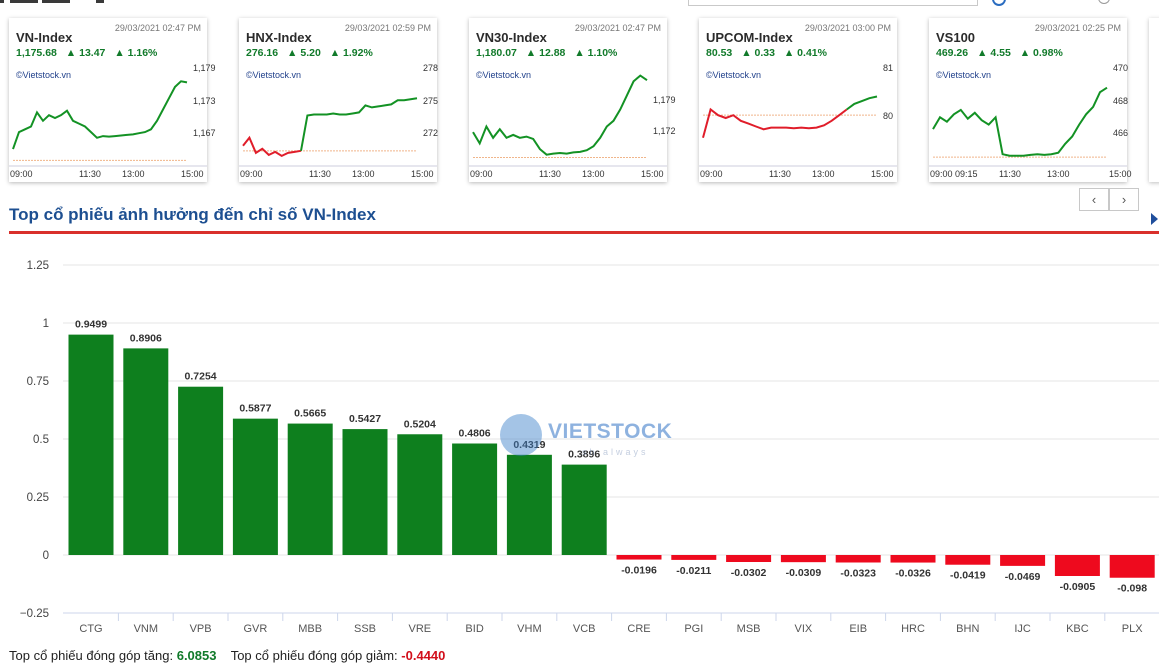 This screenshot has width=1159, height=664. Describe the element at coordinates (1124, 199) in the screenshot. I see `next-button: ›` at that location.